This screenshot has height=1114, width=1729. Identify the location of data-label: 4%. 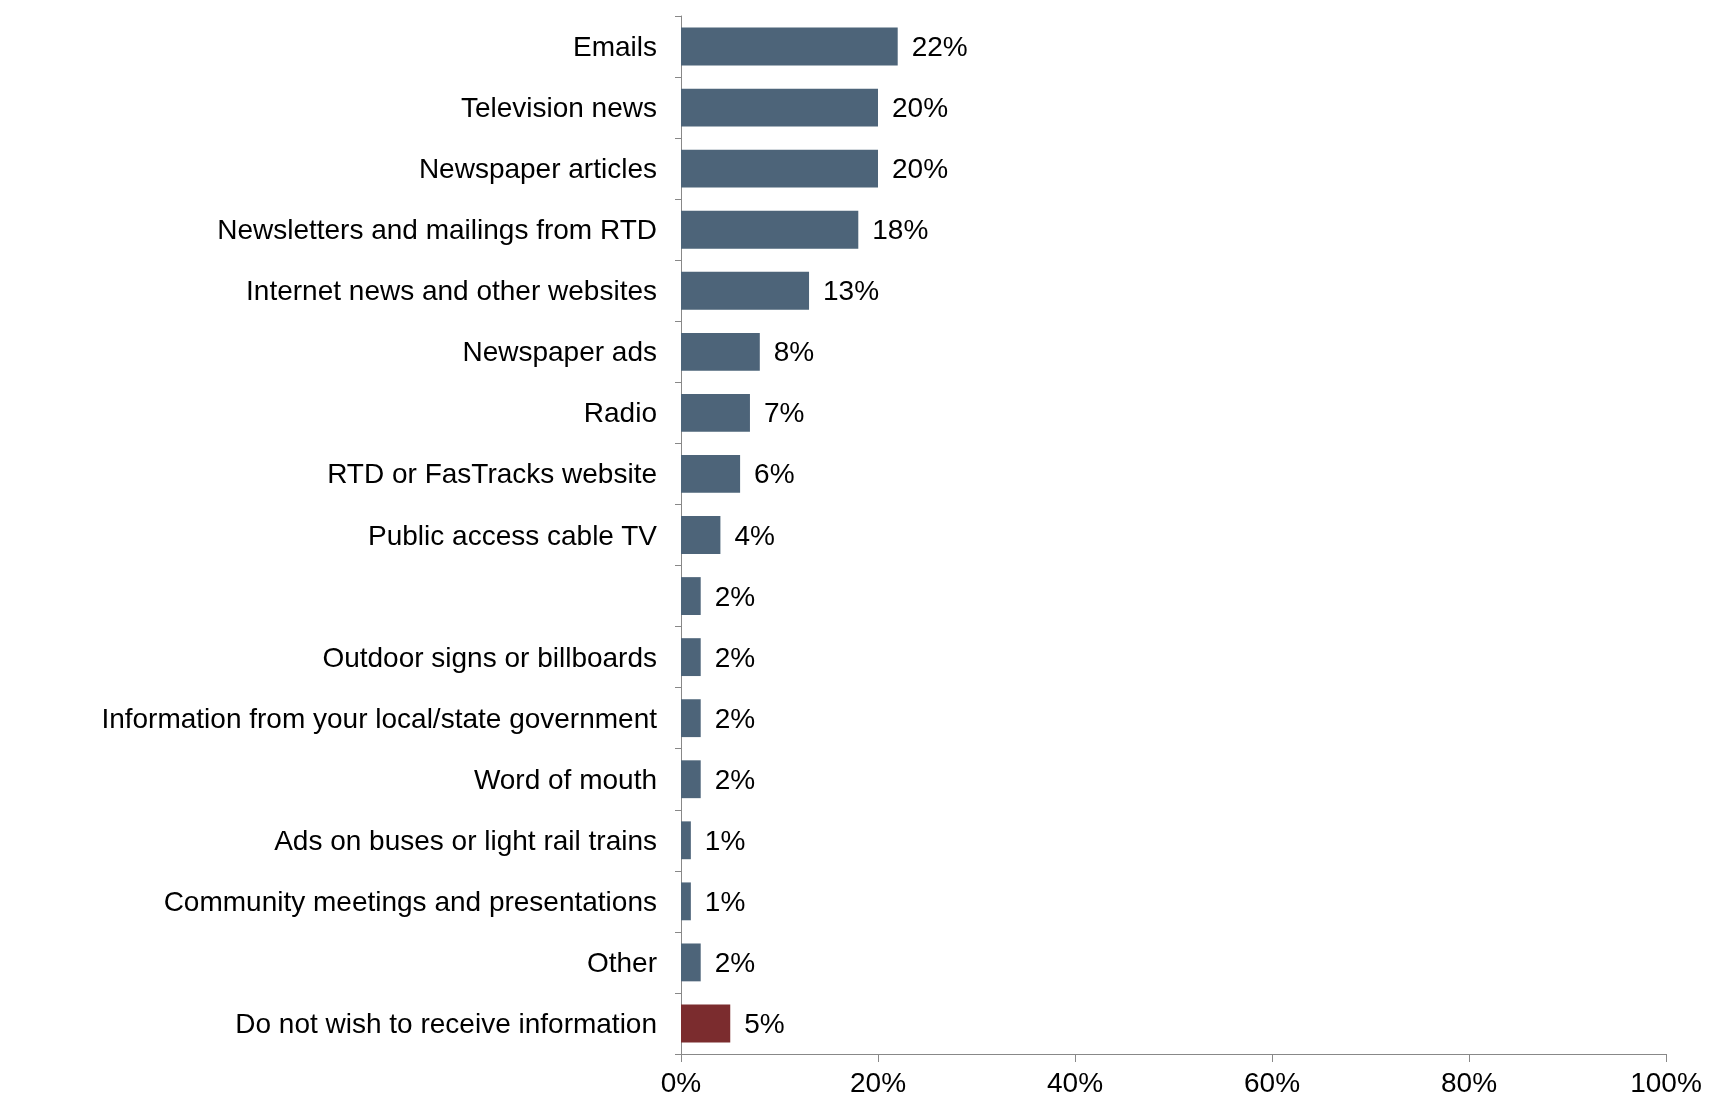
(754, 535).